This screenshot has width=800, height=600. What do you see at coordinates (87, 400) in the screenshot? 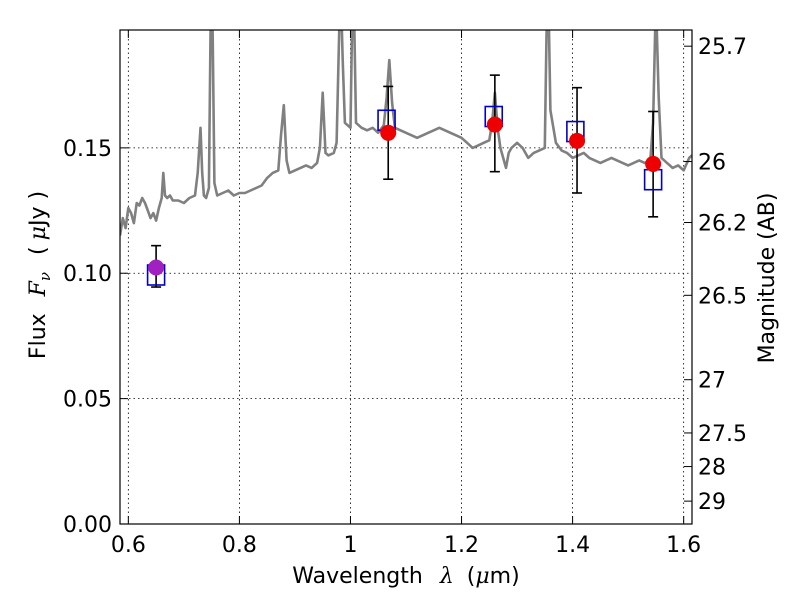
I see `y-tick-label: 0.05` at bounding box center [87, 400].